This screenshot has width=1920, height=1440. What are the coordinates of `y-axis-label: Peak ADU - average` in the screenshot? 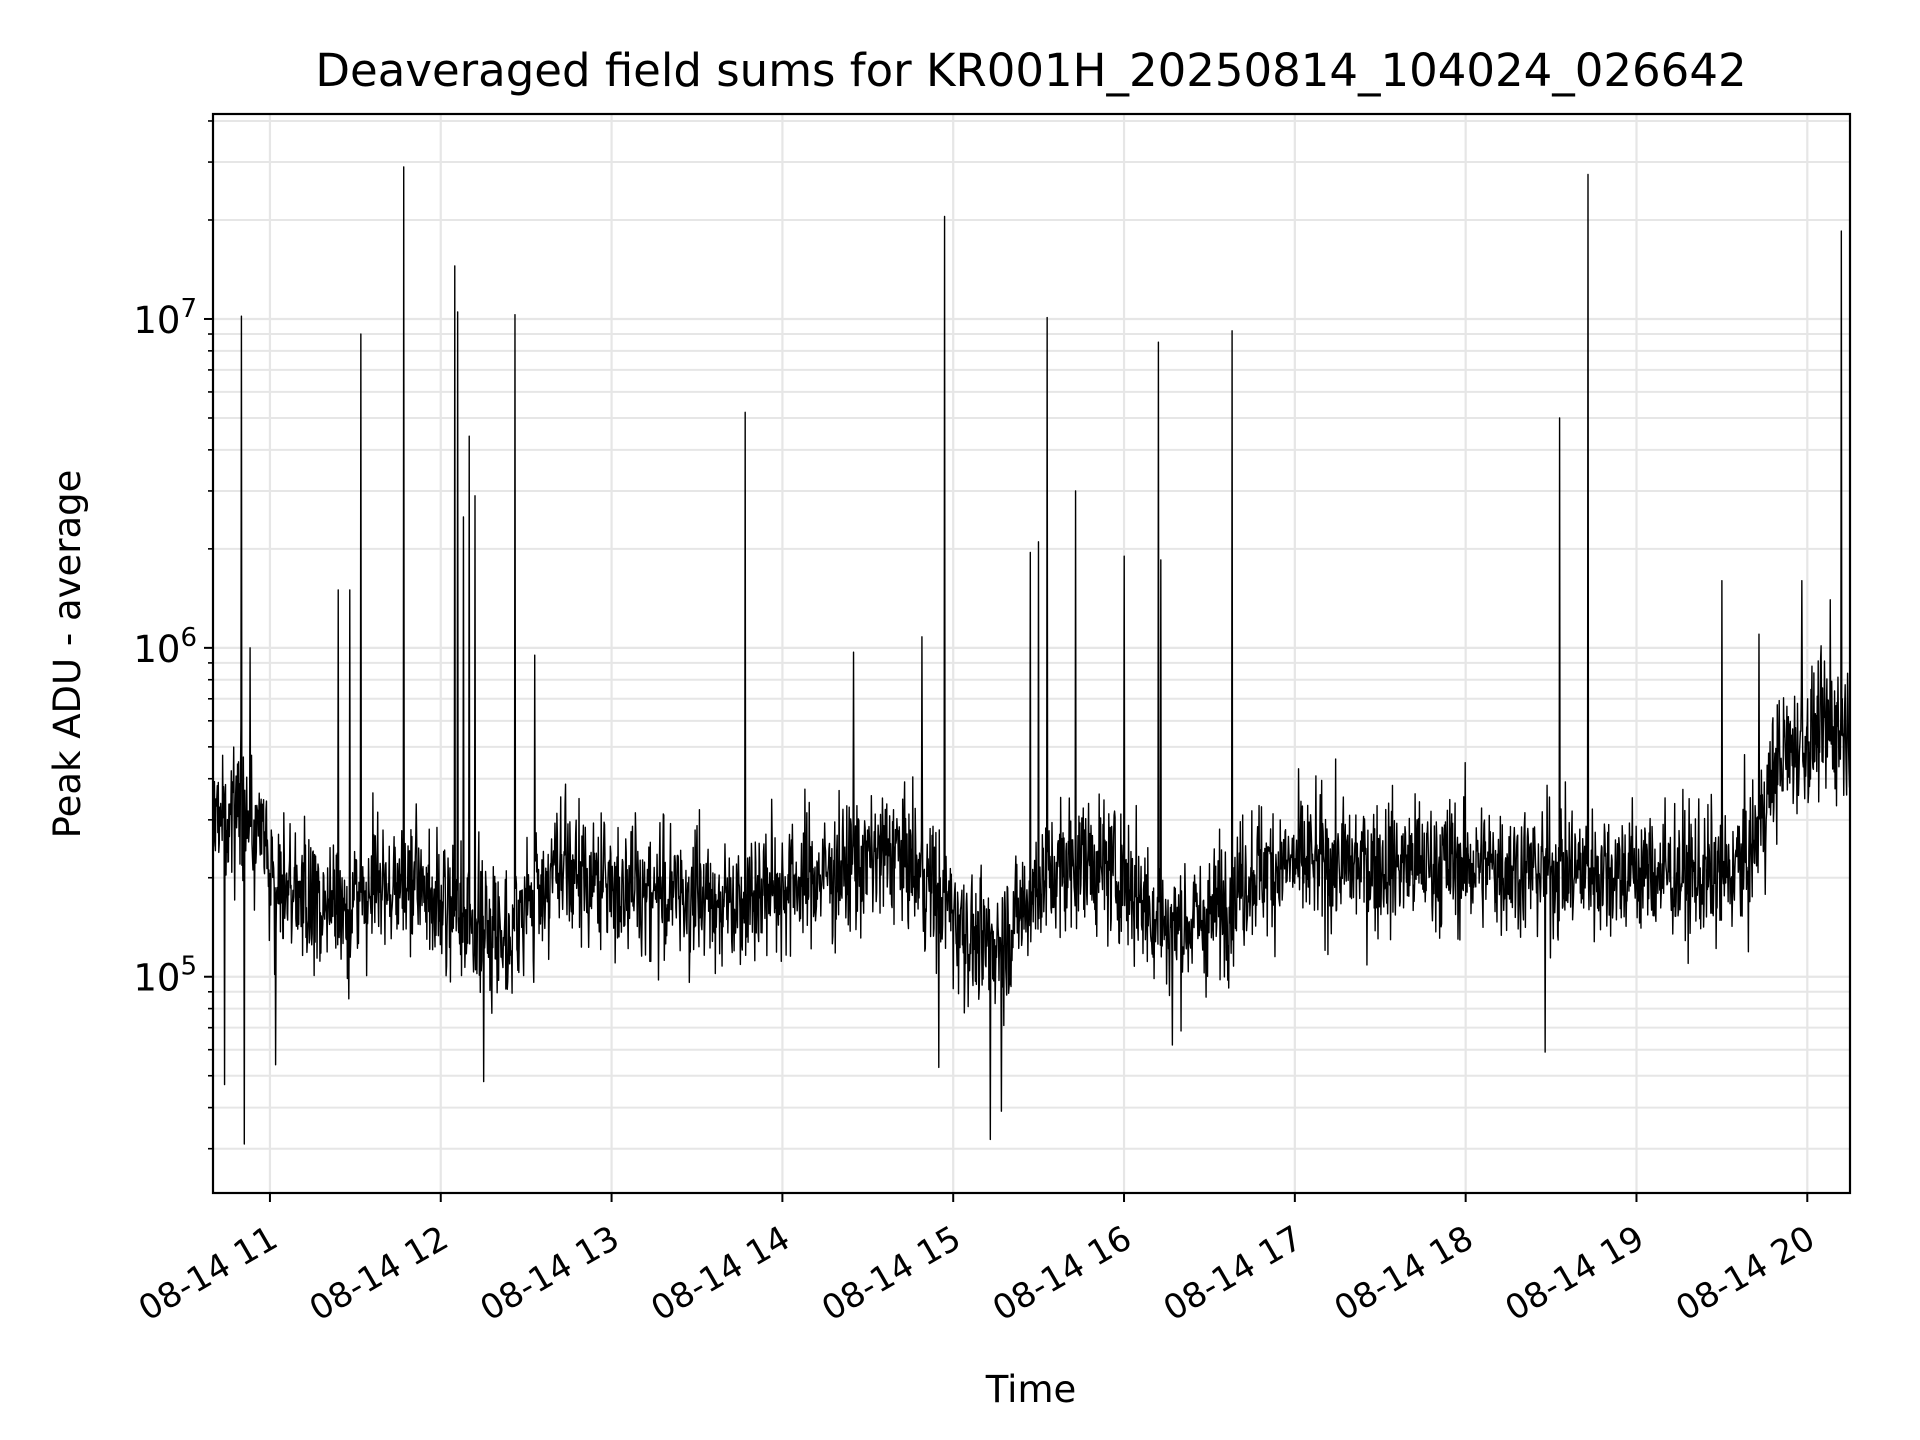 It's located at (67, 654).